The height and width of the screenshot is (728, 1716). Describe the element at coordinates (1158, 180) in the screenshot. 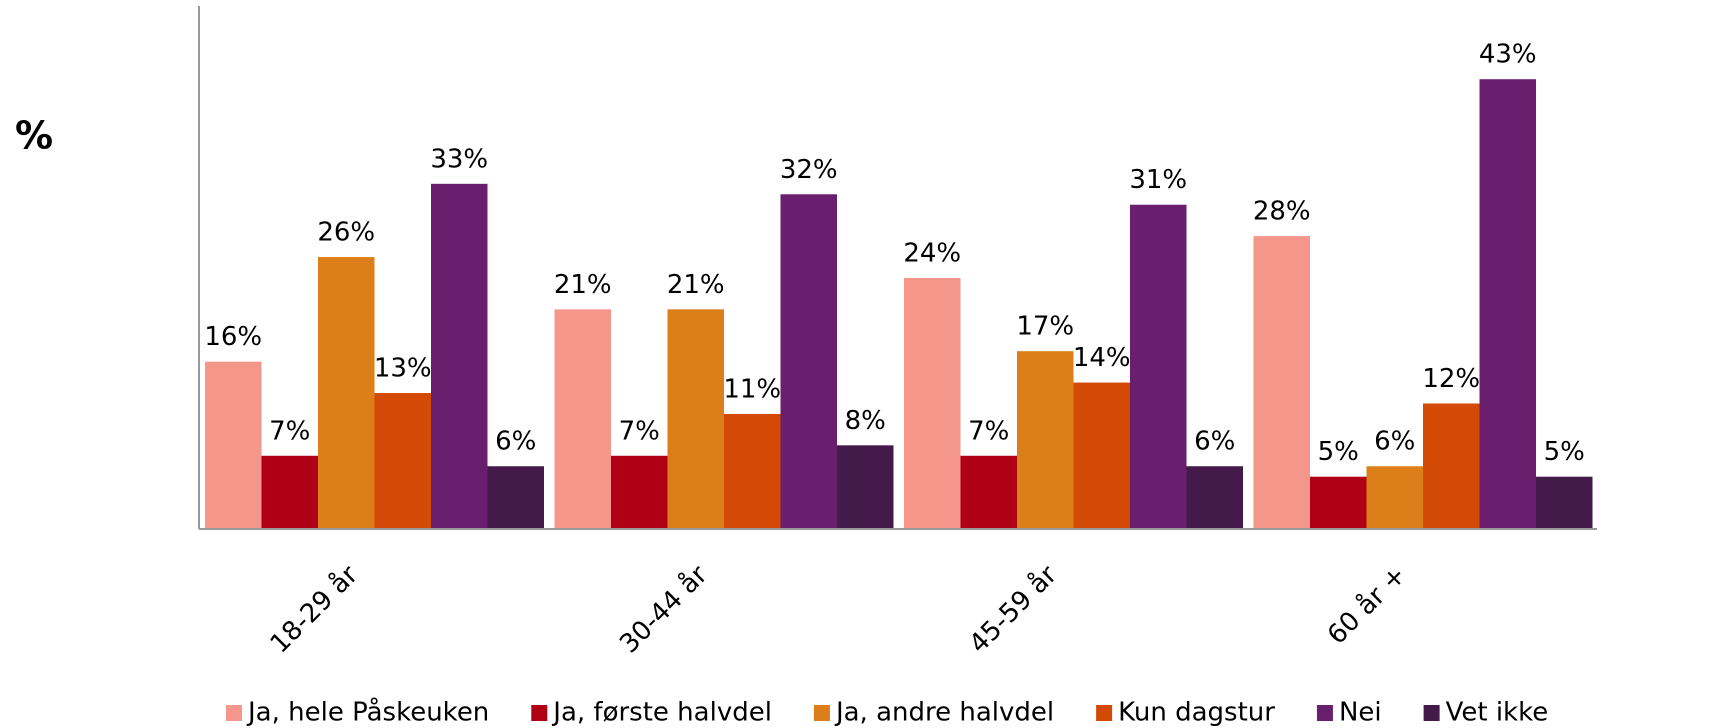

I see `data-label: 31%` at that location.